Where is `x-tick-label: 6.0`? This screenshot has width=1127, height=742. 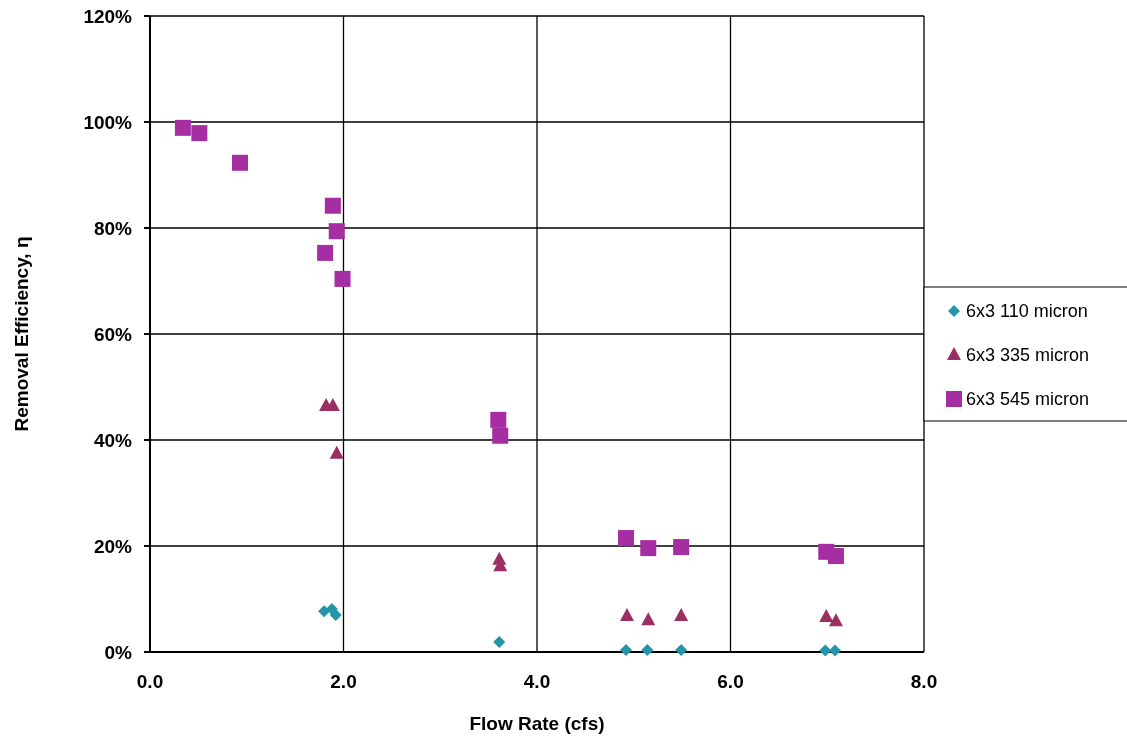 x-tick-label: 6.0 is located at coordinates (730, 681).